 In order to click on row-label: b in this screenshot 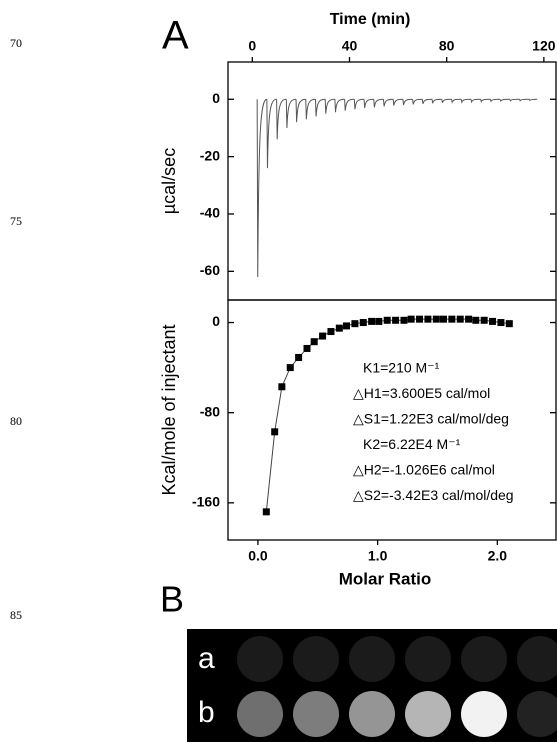, I will do `click(206, 712)`.